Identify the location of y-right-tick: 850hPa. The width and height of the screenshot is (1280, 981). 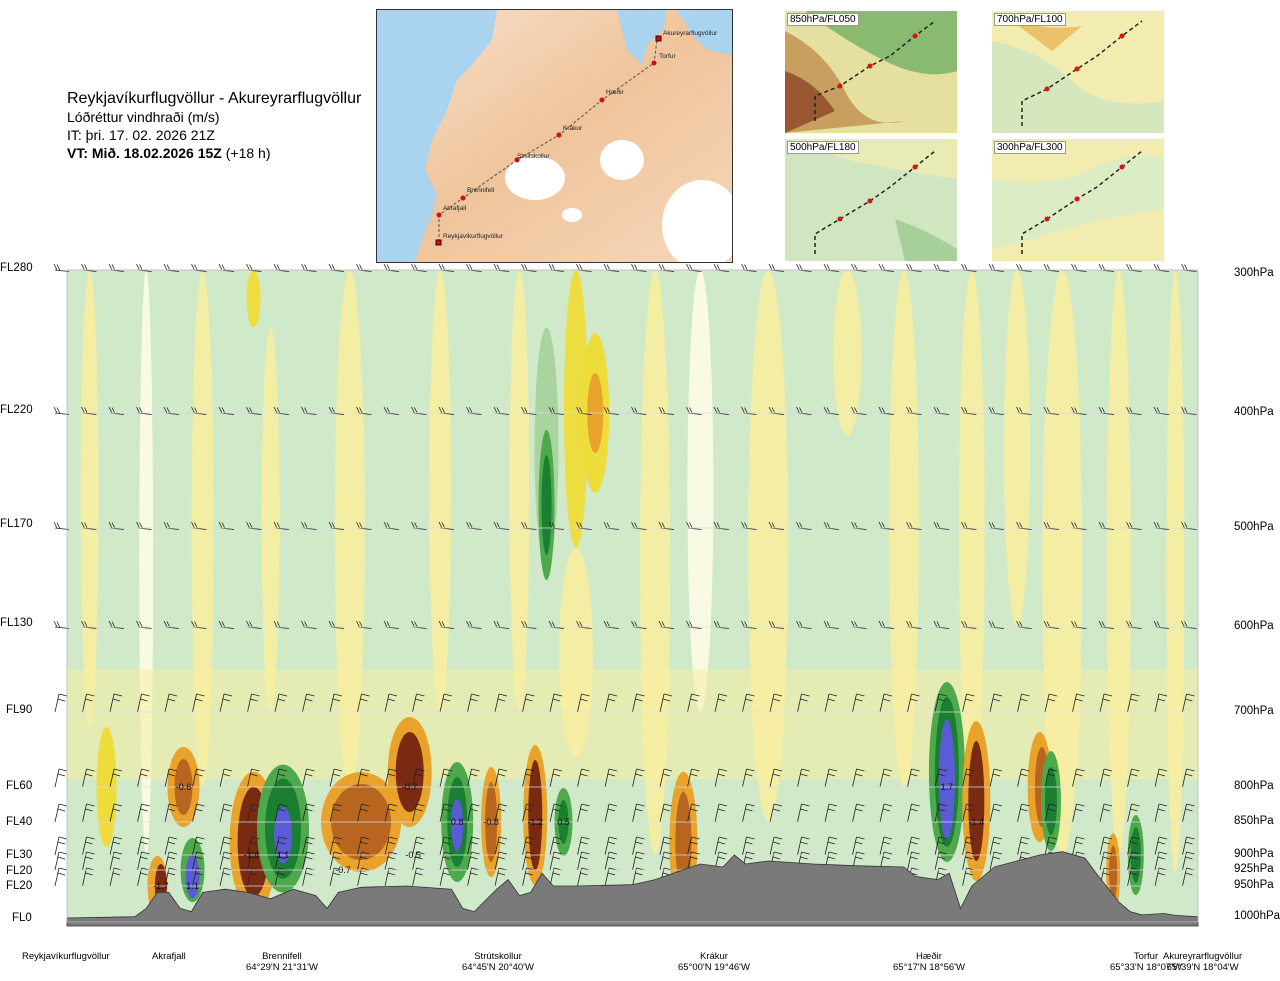
(1254, 821).